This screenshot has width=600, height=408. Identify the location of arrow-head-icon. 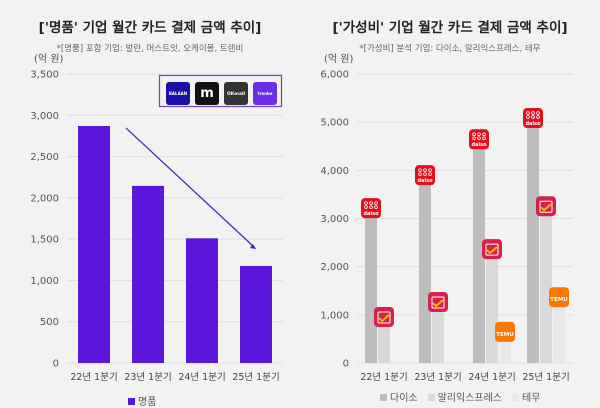
(253, 246).